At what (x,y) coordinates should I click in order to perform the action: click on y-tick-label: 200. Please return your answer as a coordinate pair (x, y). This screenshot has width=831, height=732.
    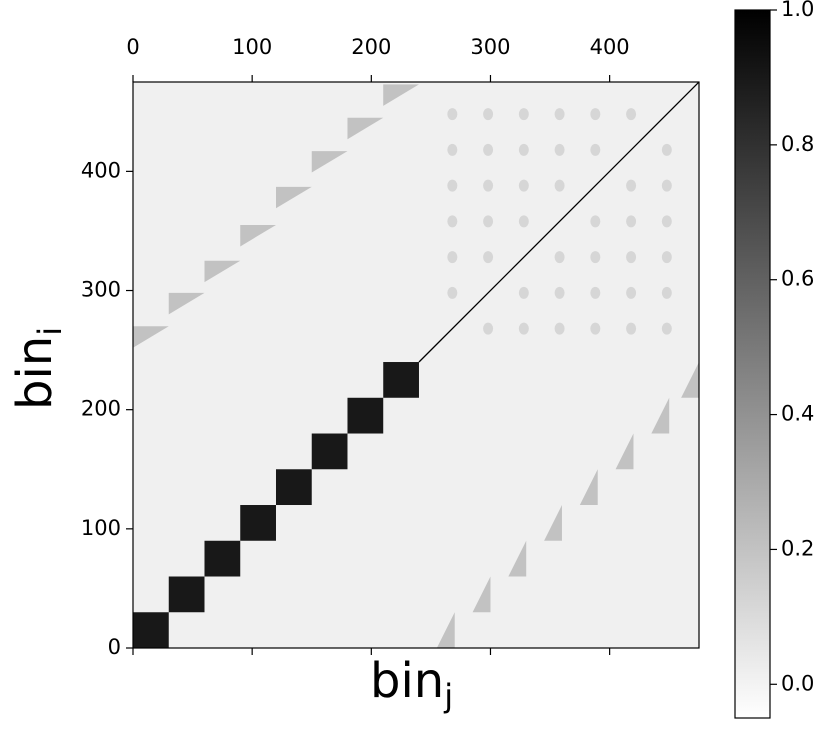
    Looking at the image, I should click on (101, 409).